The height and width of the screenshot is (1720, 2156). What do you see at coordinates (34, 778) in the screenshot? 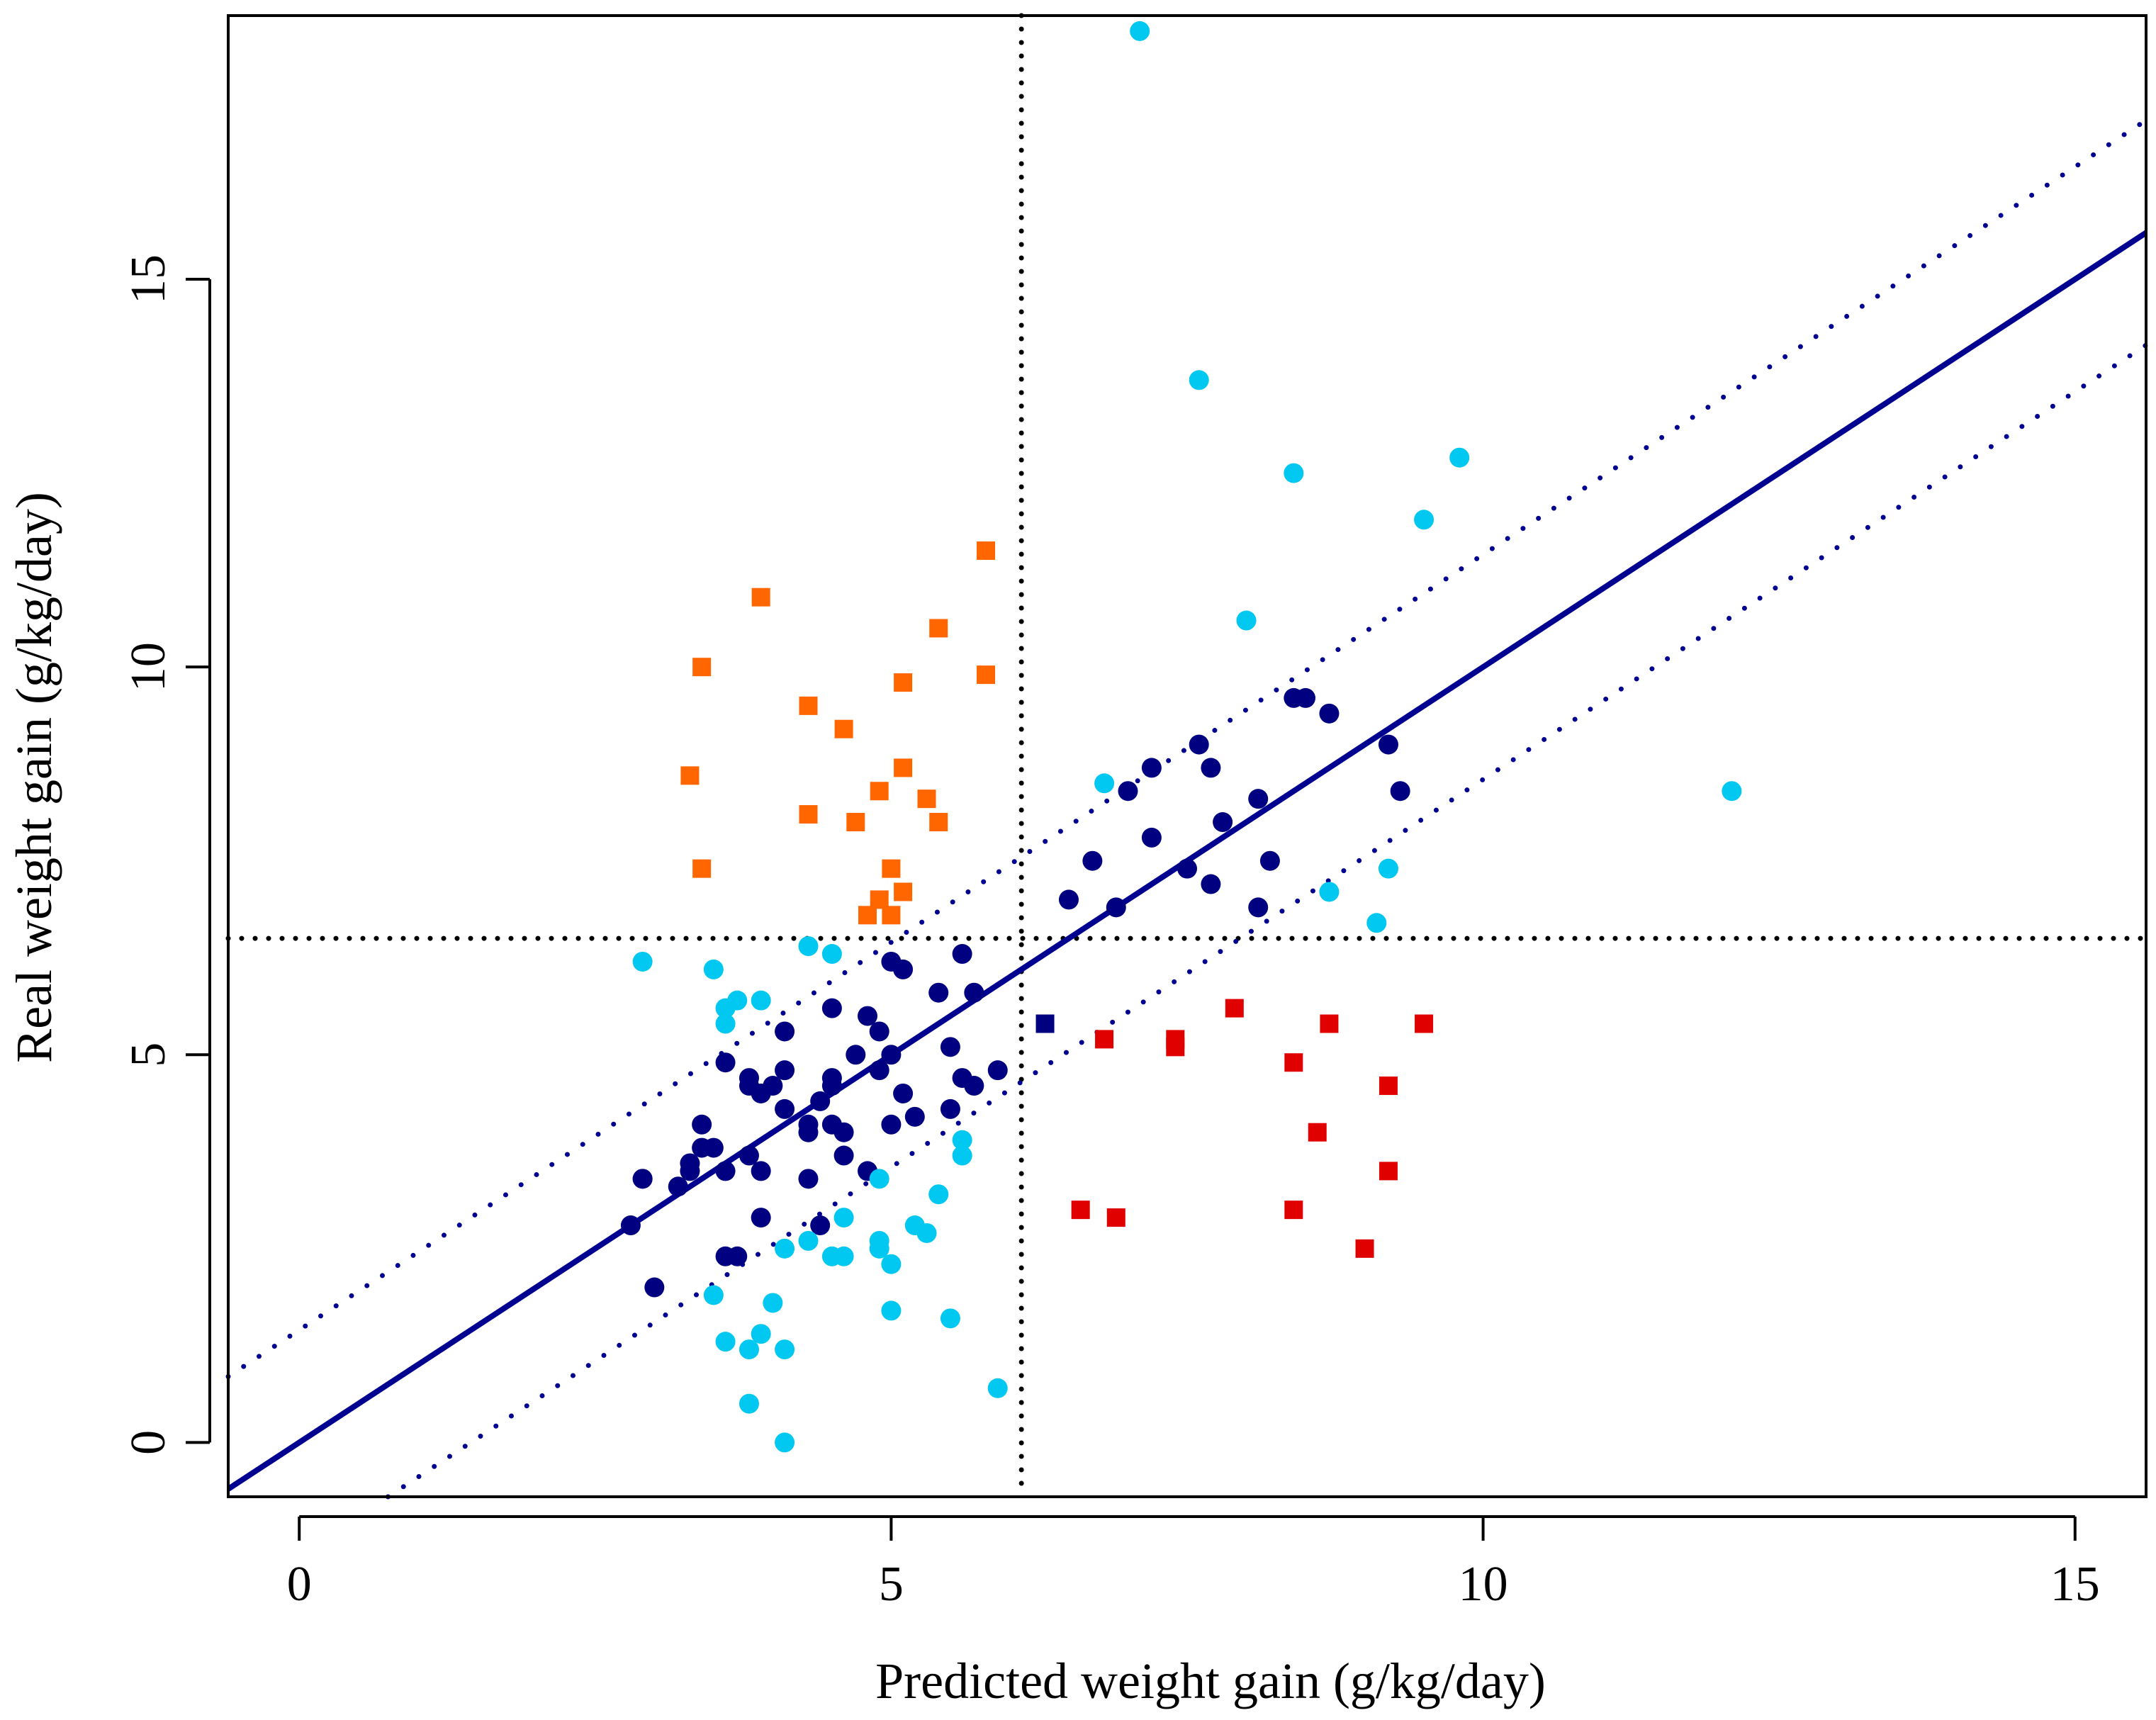
I see `y-axis-title: Real weight gain (g/kg/day)` at bounding box center [34, 778].